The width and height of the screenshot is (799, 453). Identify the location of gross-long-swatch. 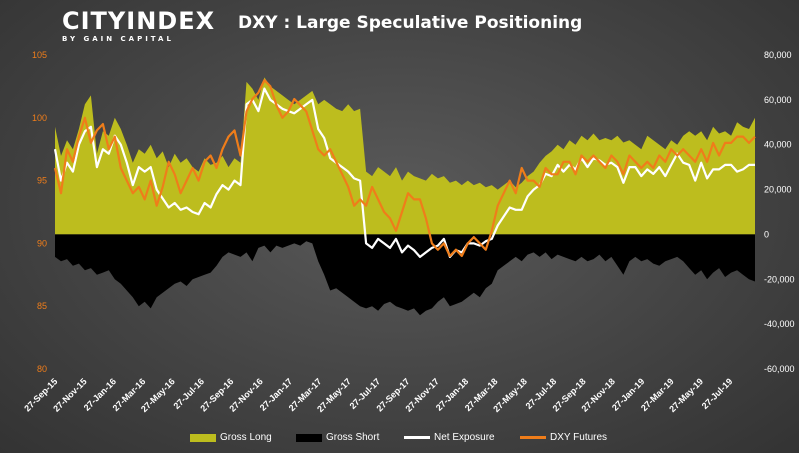
(203, 437).